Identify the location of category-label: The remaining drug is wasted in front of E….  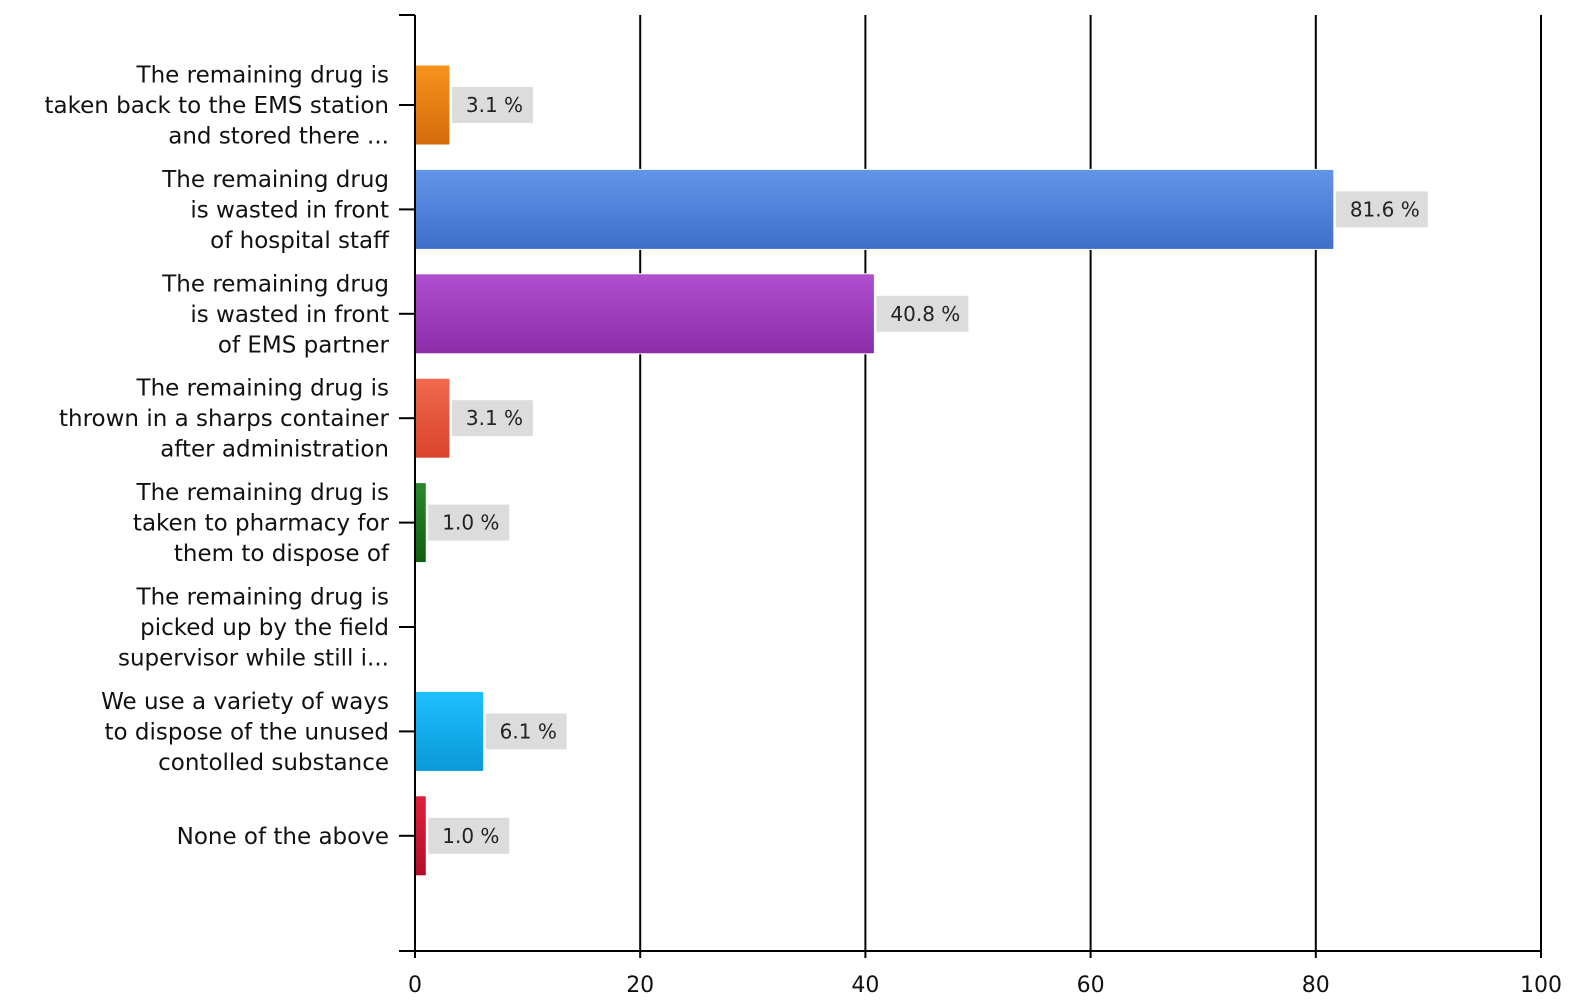
(275, 314).